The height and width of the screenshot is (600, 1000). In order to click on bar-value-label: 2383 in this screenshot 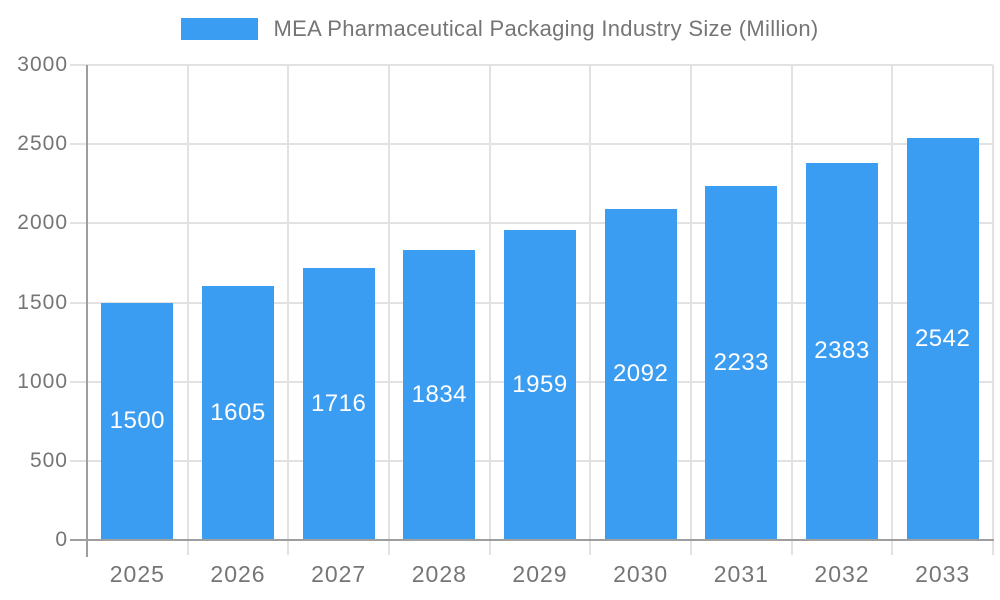, I will do `click(842, 351)`.